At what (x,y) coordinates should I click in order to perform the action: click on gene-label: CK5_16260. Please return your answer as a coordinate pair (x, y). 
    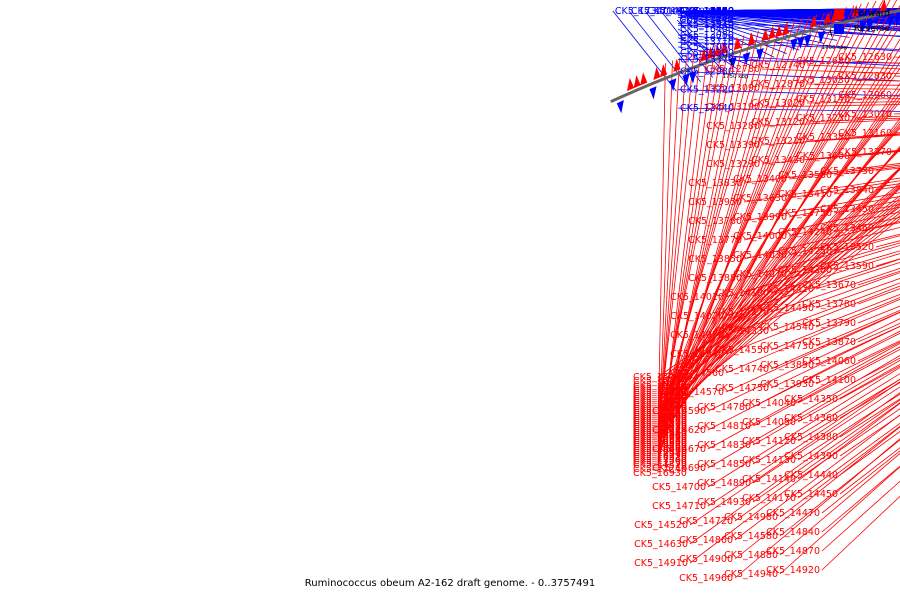
    Looking at the image, I should click on (707, 11).